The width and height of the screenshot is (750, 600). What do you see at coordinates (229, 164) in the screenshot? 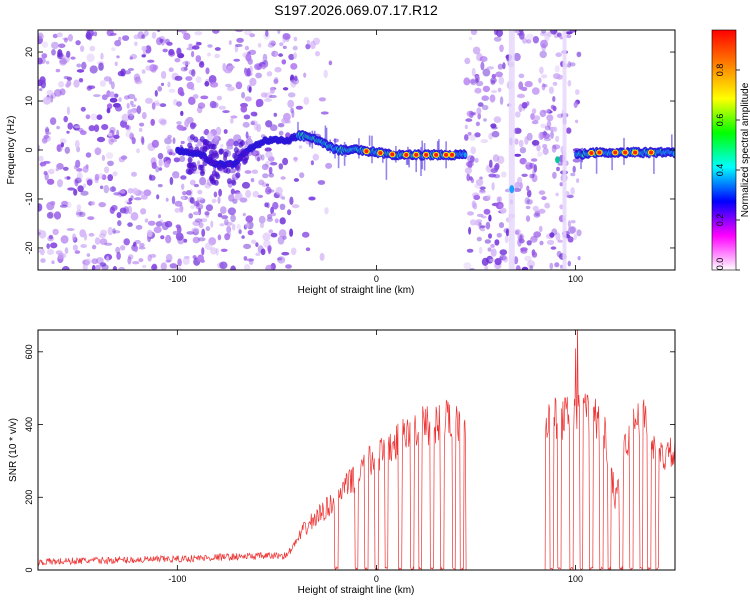
I see `smudge-blob` at bounding box center [229, 164].